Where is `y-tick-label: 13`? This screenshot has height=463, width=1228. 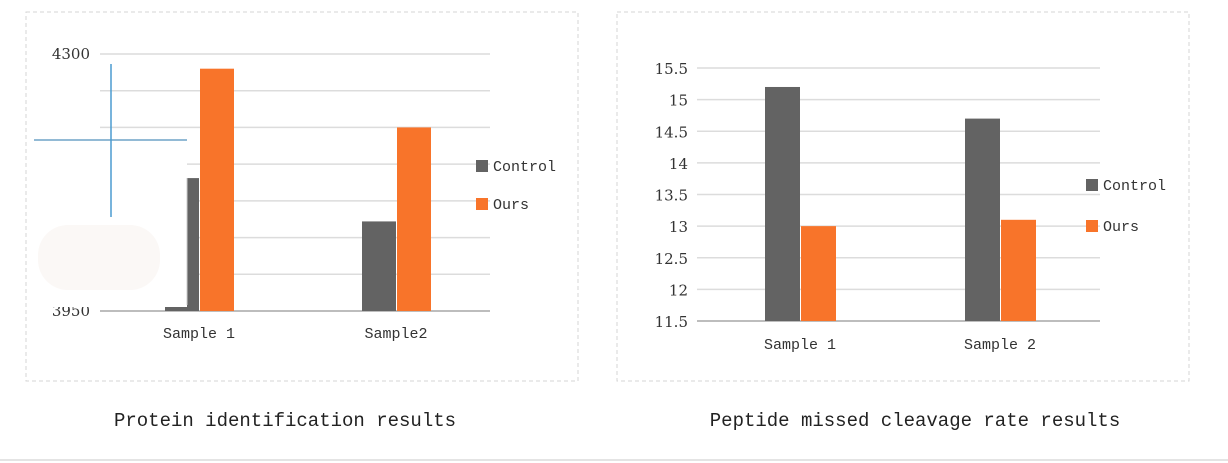
y-tick-label: 13 is located at coordinates (678, 227).